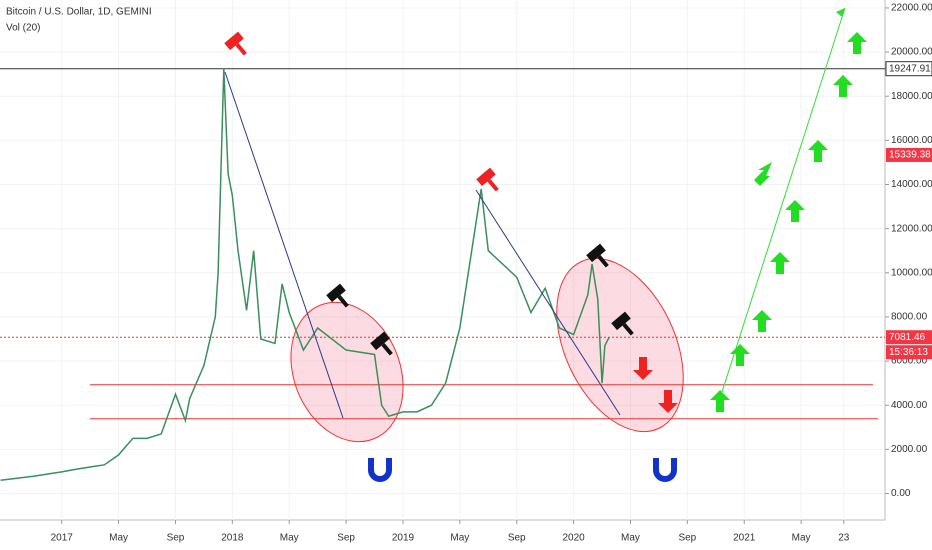 The height and width of the screenshot is (550, 932). What do you see at coordinates (901, 493) in the screenshot?
I see `y-tick-label: 0.00` at bounding box center [901, 493].